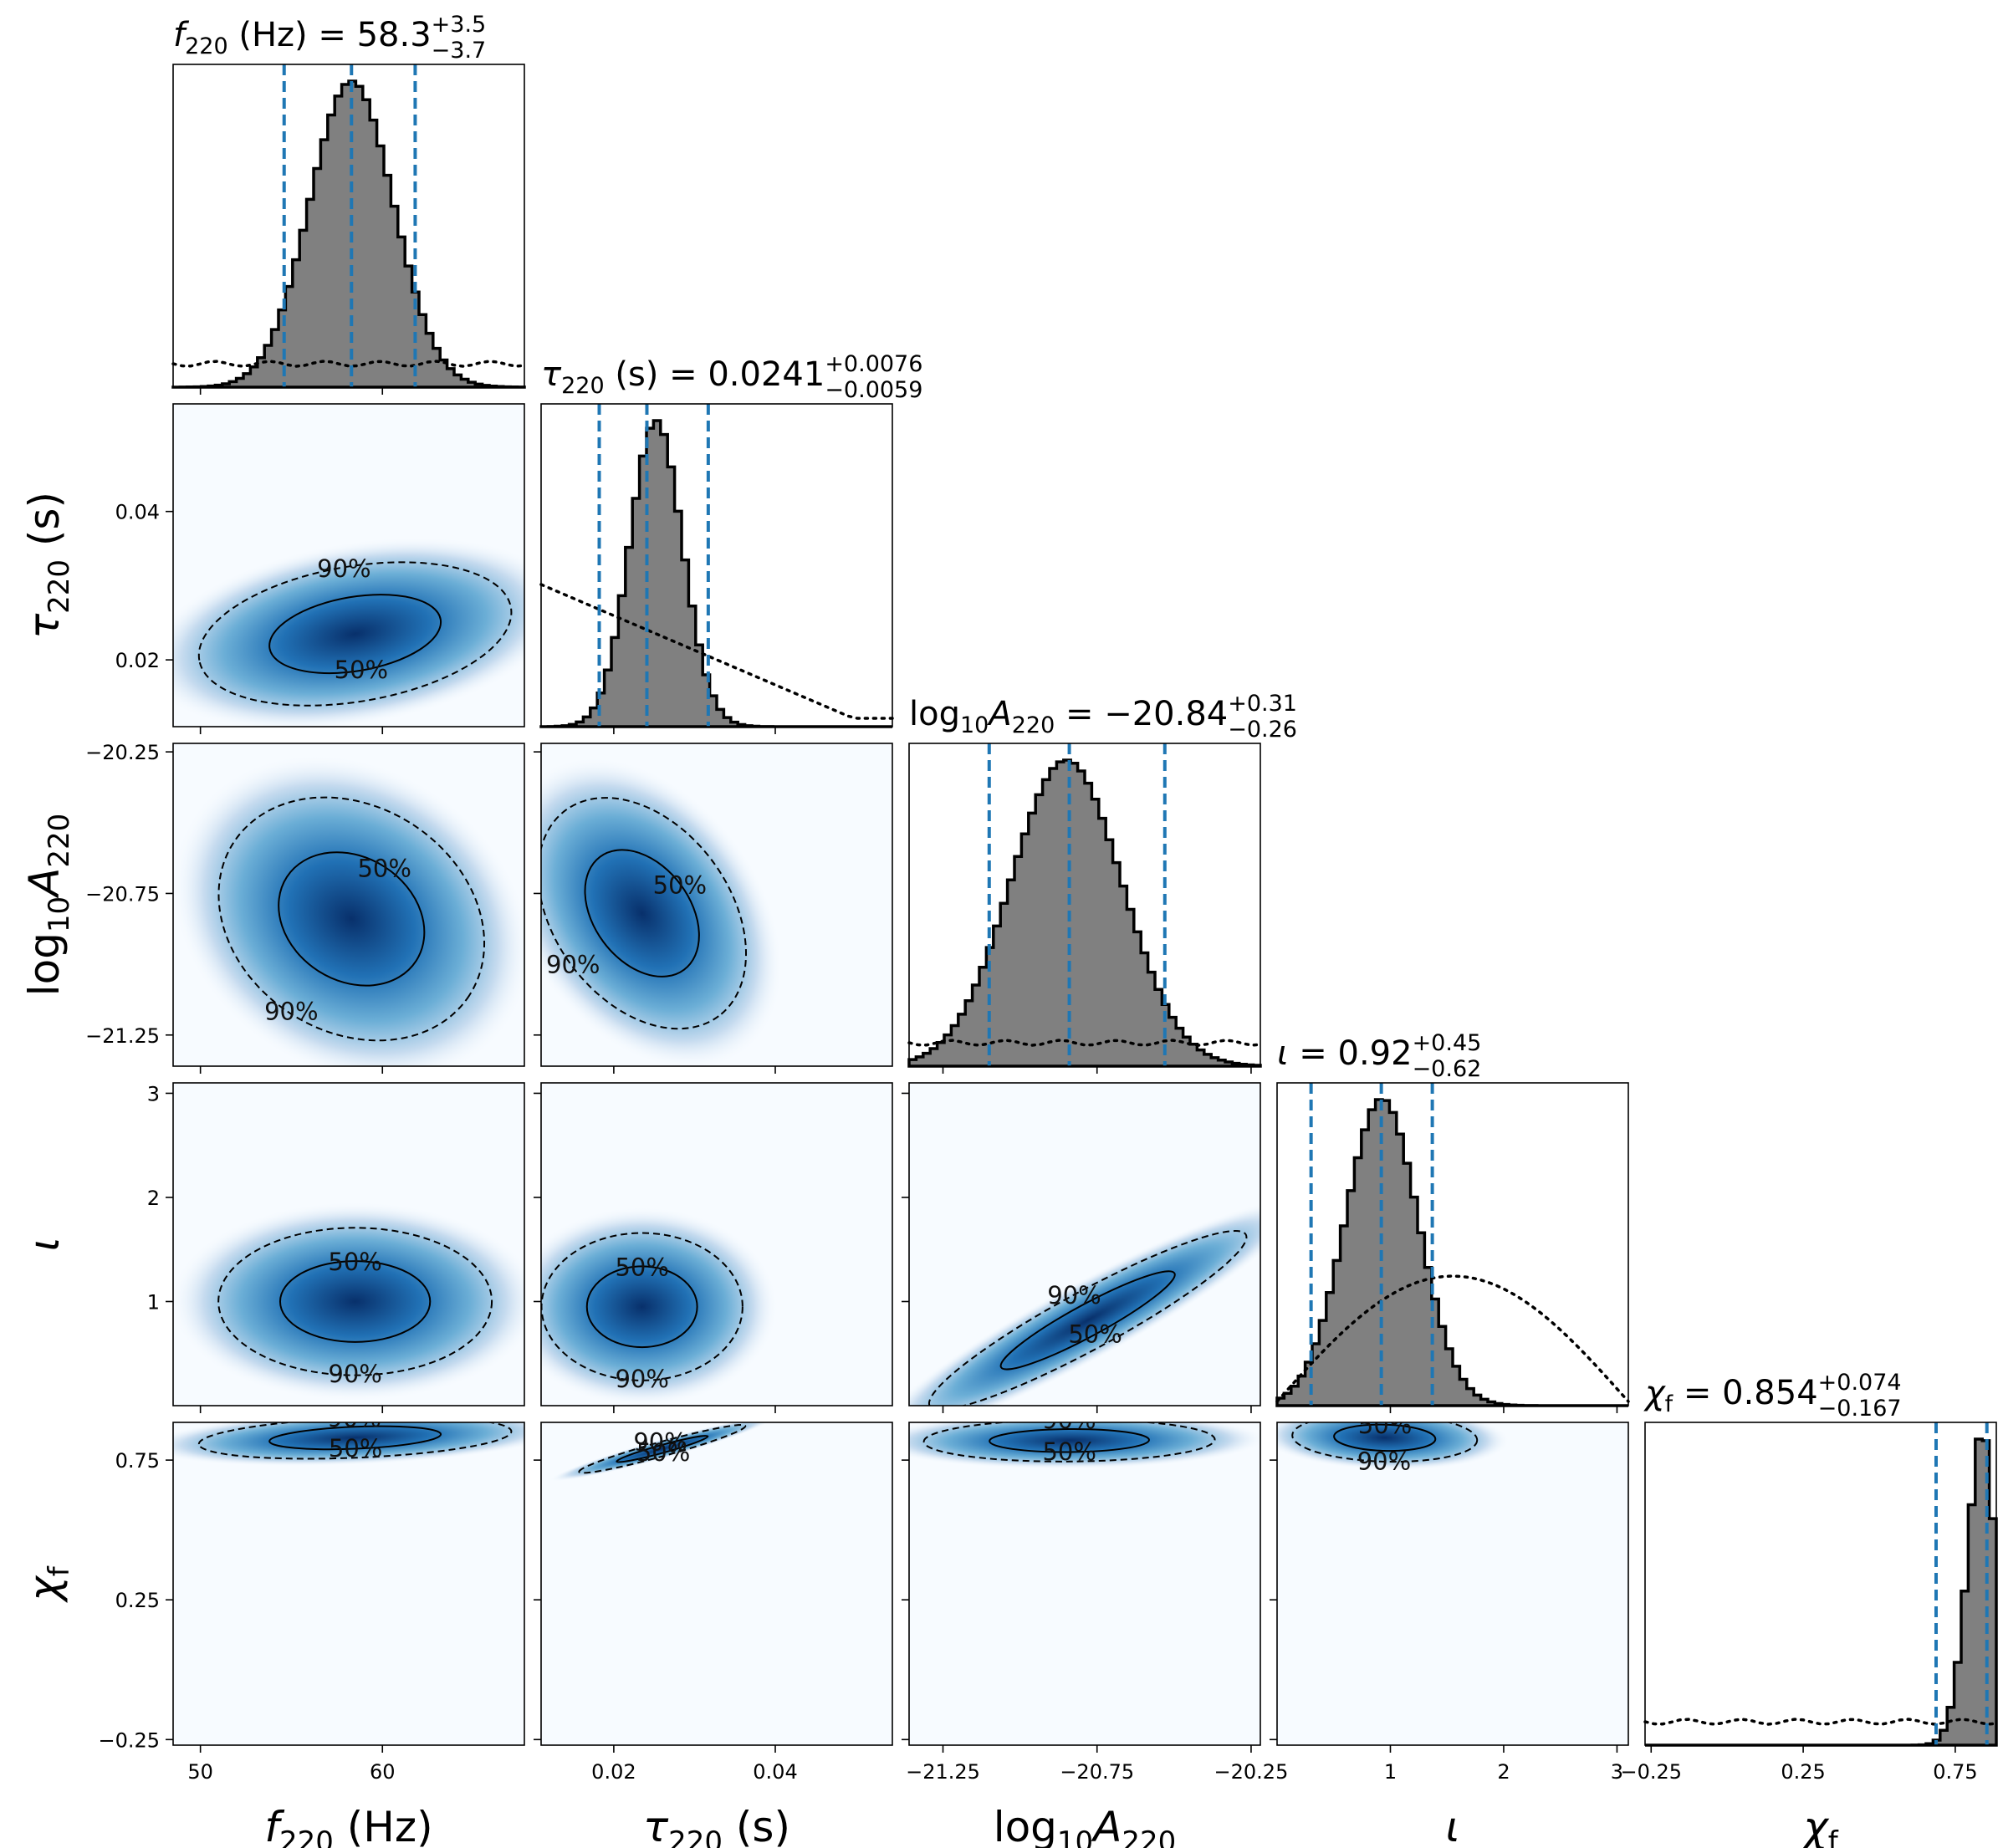  What do you see at coordinates (1141, 714) in the screenshot?
I see `title-value: = −20.84` at bounding box center [1141, 714].